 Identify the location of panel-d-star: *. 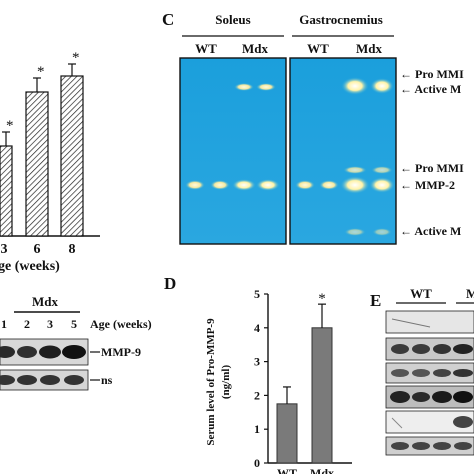
(322, 299).